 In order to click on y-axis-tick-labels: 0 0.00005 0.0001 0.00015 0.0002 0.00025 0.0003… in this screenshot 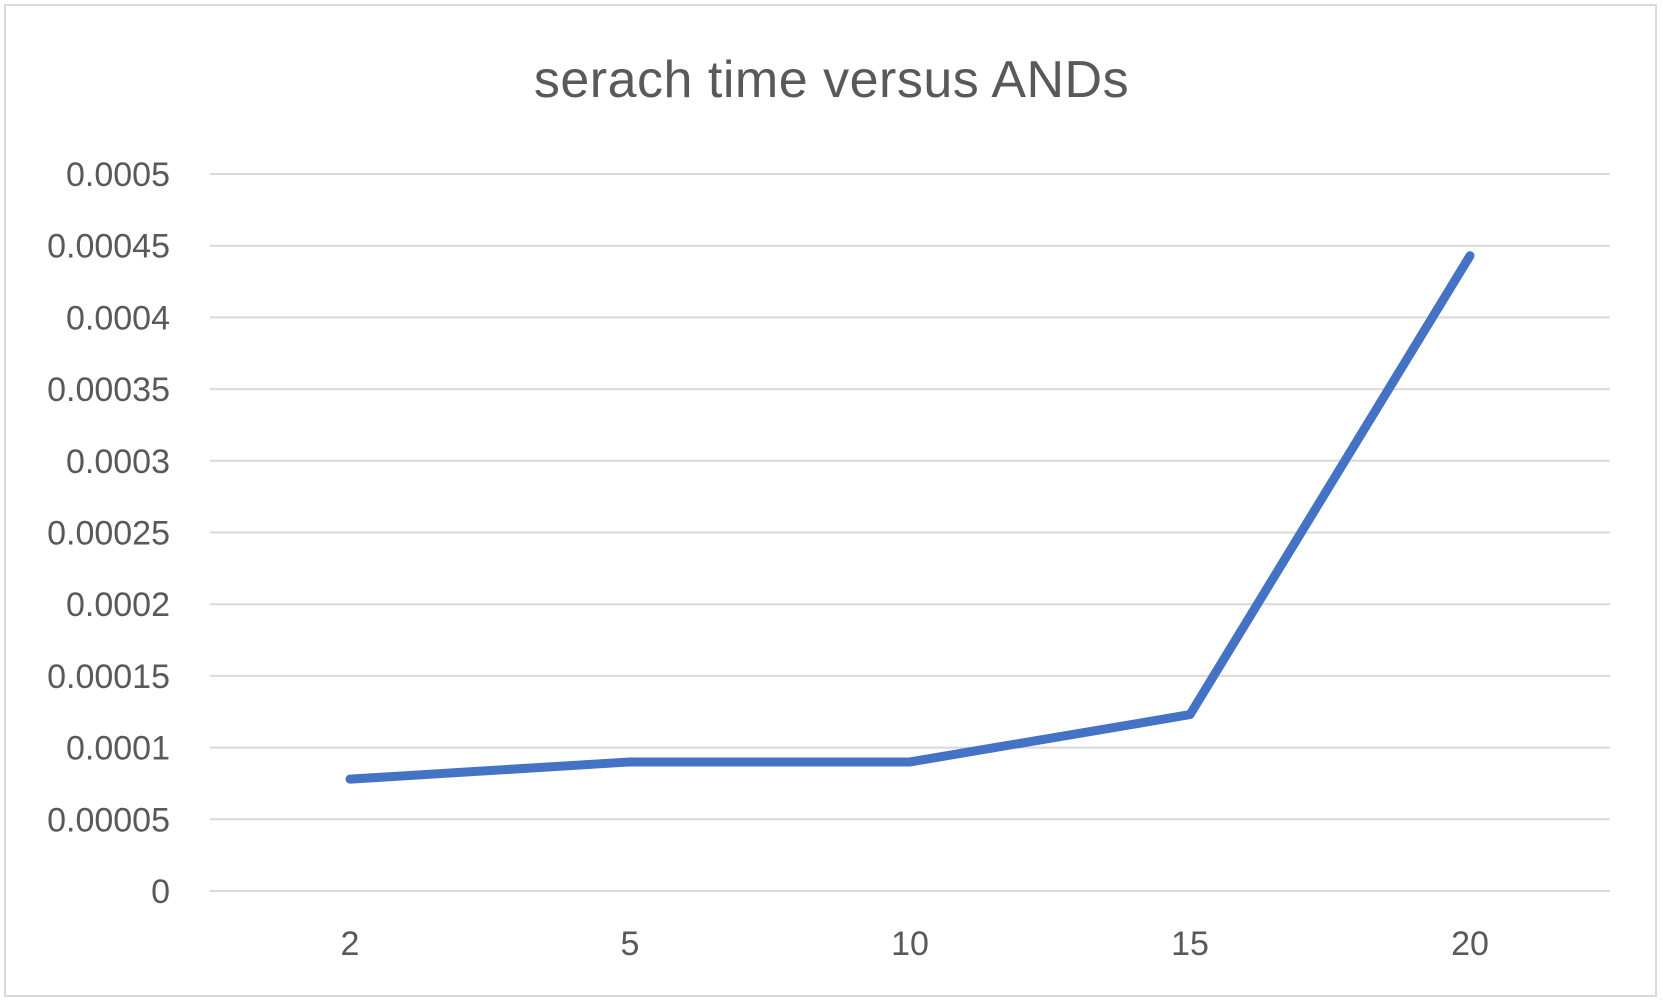, I will do `click(108, 533)`.